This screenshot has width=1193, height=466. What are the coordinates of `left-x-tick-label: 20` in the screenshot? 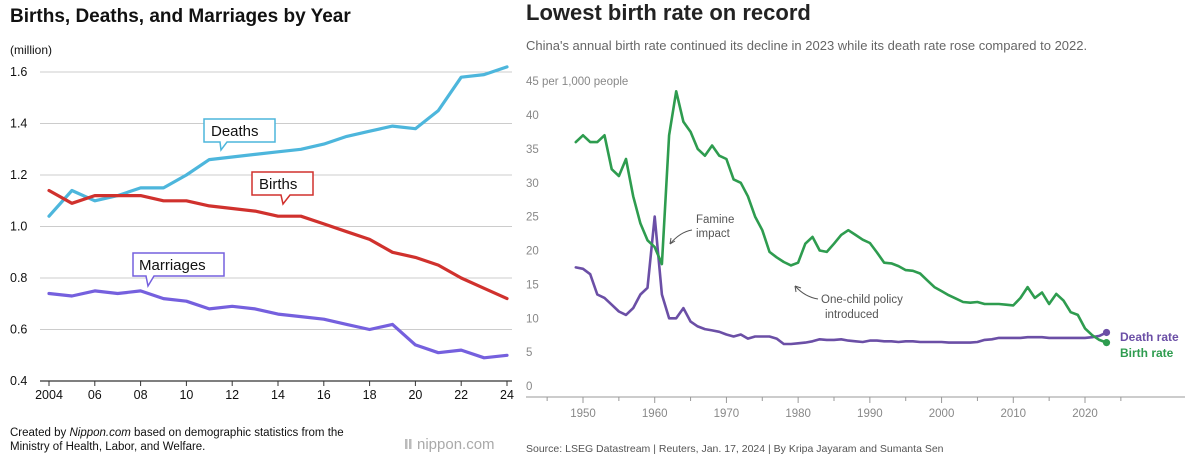 It's located at (415, 395).